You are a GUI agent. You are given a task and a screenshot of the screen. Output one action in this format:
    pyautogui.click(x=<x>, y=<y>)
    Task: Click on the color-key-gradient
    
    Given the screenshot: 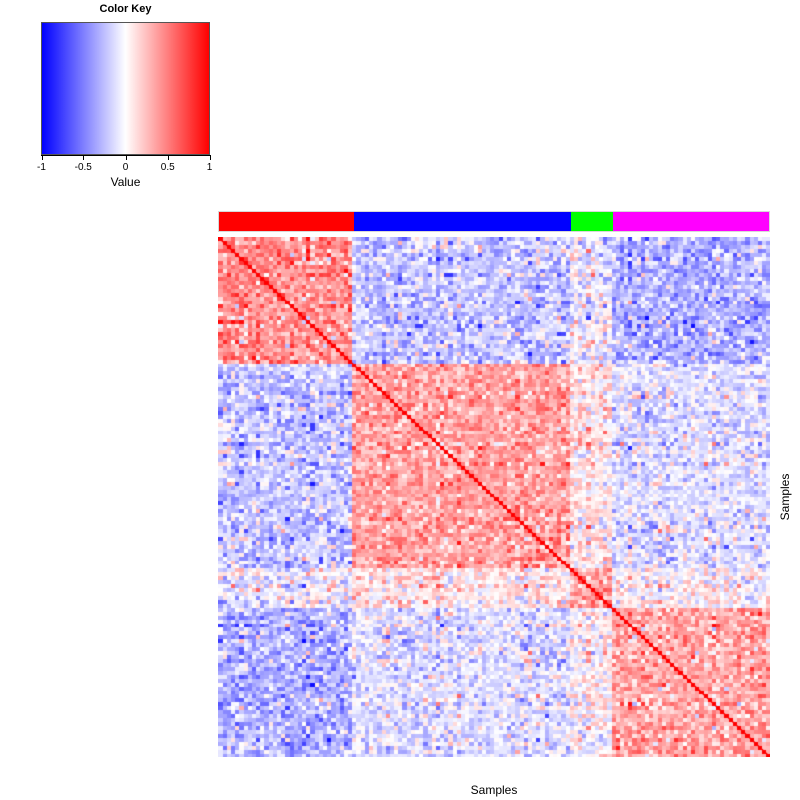 What is the action you would take?
    pyautogui.click(x=125, y=88)
    